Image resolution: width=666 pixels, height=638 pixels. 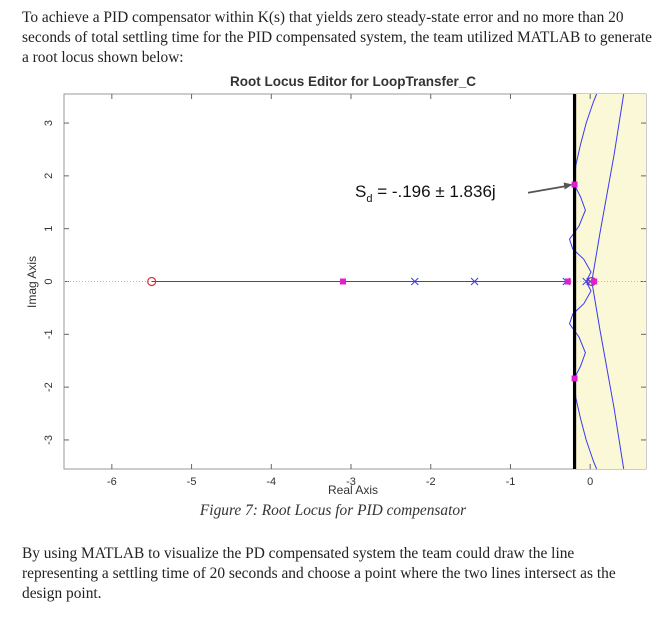 I want to click on x-tick-label: -5, so click(x=192, y=482).